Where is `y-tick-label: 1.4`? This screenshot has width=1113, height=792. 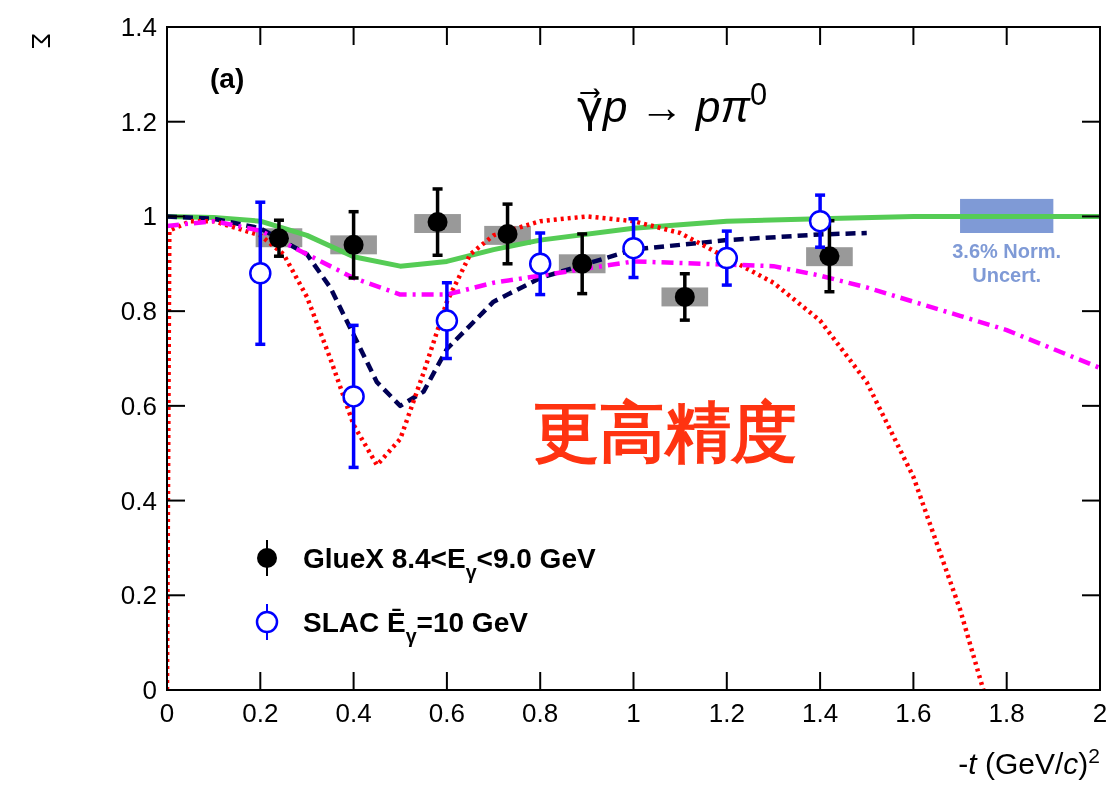
y-tick-label: 1.4 is located at coordinates (138, 27).